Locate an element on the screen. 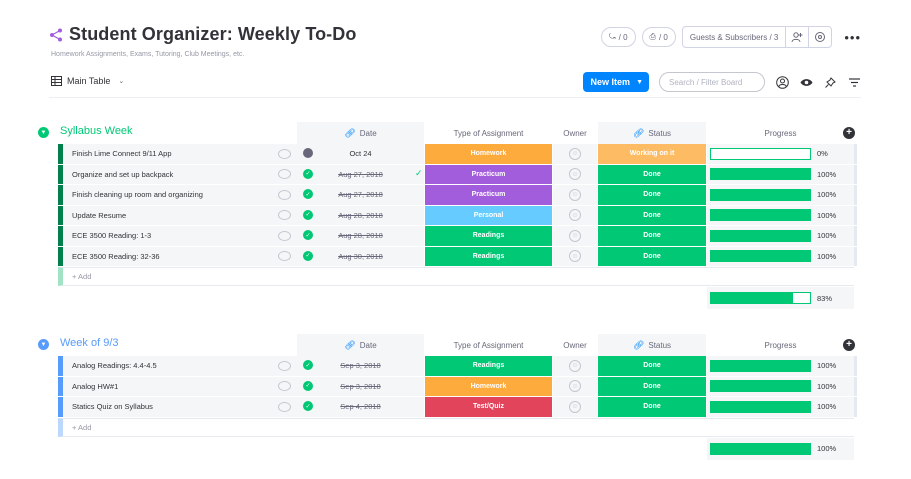 The width and height of the screenshot is (911, 479). assignment-type-label: Test/Quiz is located at coordinates (488, 407).